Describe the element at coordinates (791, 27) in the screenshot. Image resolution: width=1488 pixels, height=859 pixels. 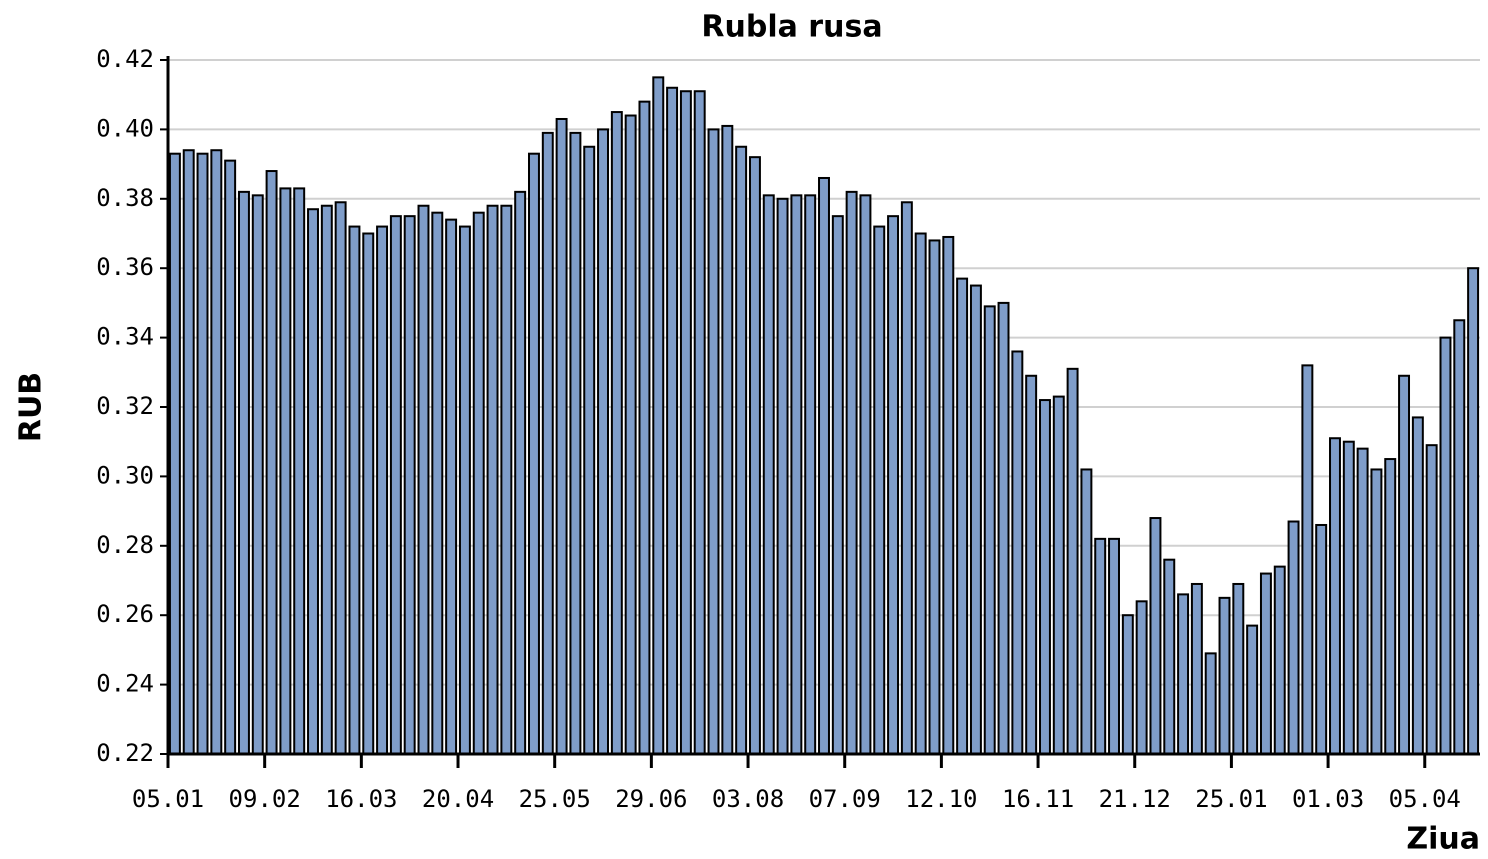
I see `chart-title: Rubla rusa` at that location.